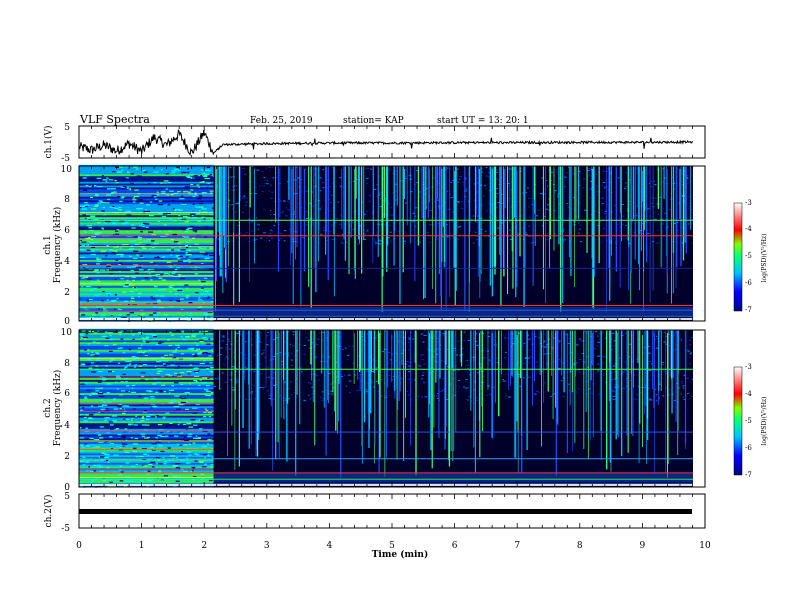 The height and width of the screenshot is (612, 792). What do you see at coordinates (114, 119) in the screenshot?
I see `figure-title: VLF Spectra` at bounding box center [114, 119].